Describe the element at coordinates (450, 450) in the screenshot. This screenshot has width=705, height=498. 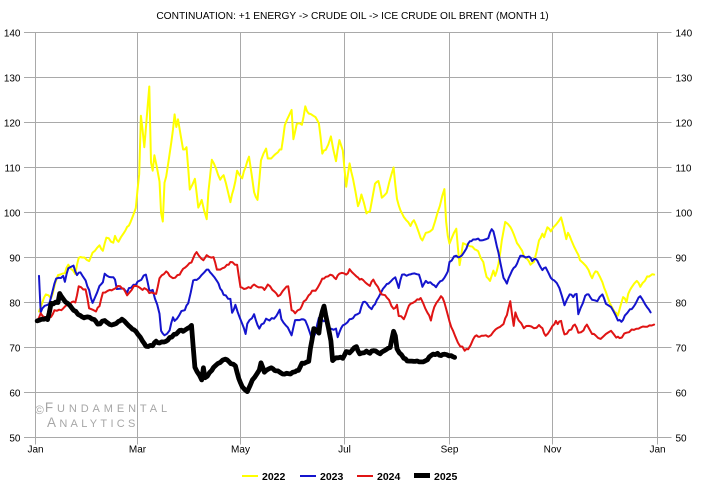
I see `svg-text: Sep` at that location.